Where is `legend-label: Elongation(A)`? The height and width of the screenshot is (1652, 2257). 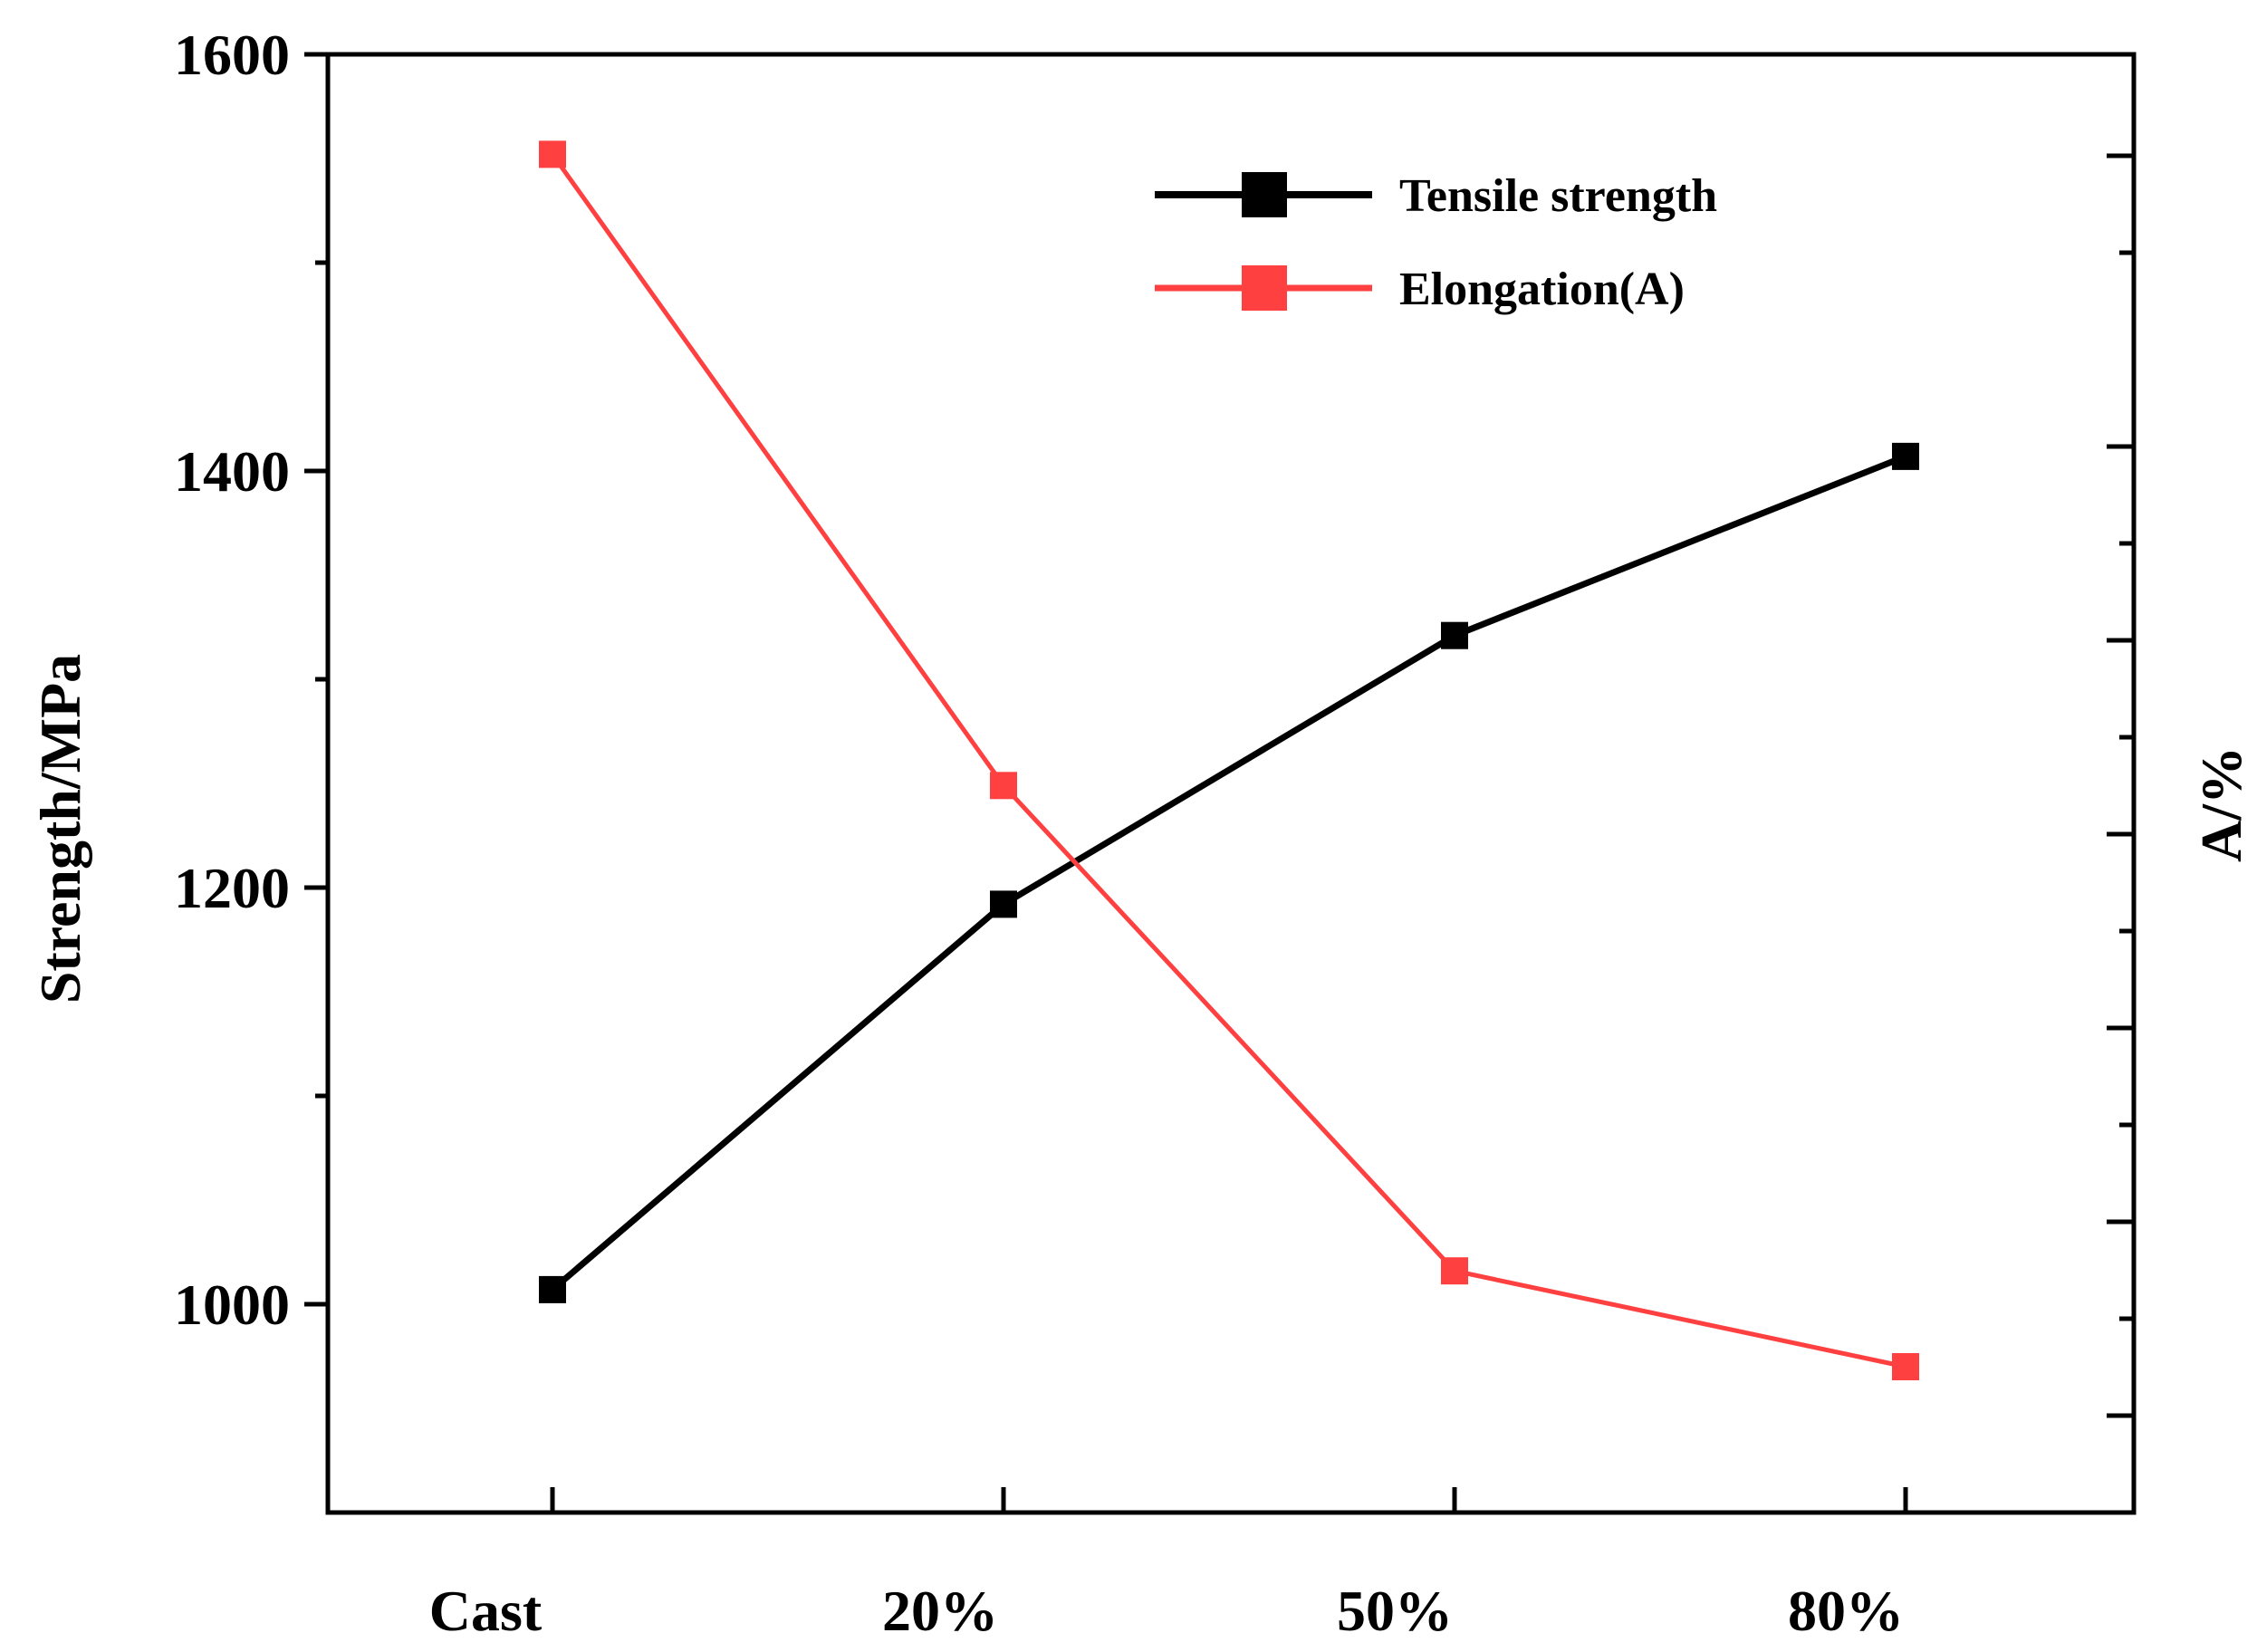
legend-label: Elongation(A) is located at coordinates (1542, 289).